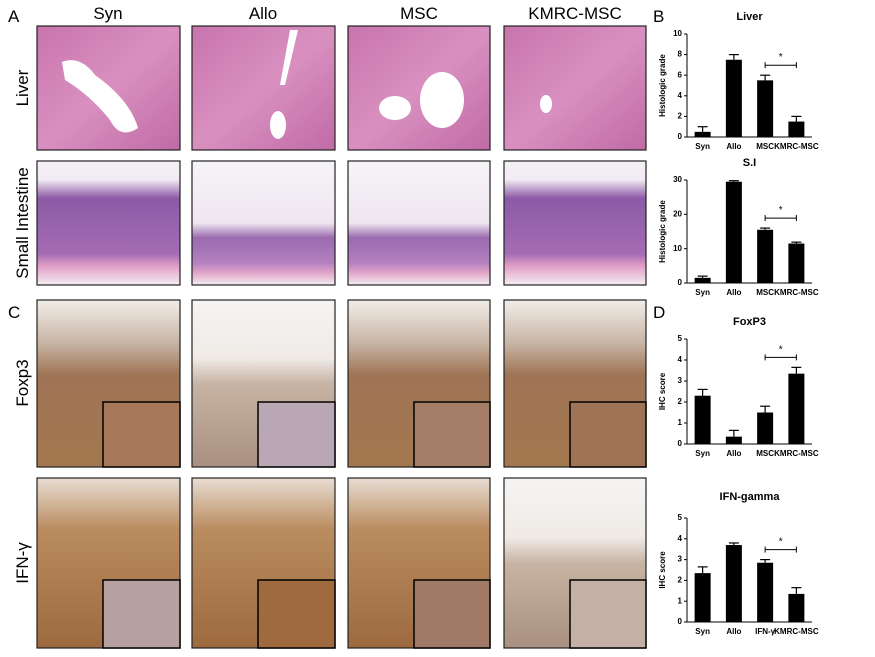 The width and height of the screenshot is (875, 657). Describe the element at coordinates (107, 13) in the screenshot. I see `column-header: Syn` at that location.